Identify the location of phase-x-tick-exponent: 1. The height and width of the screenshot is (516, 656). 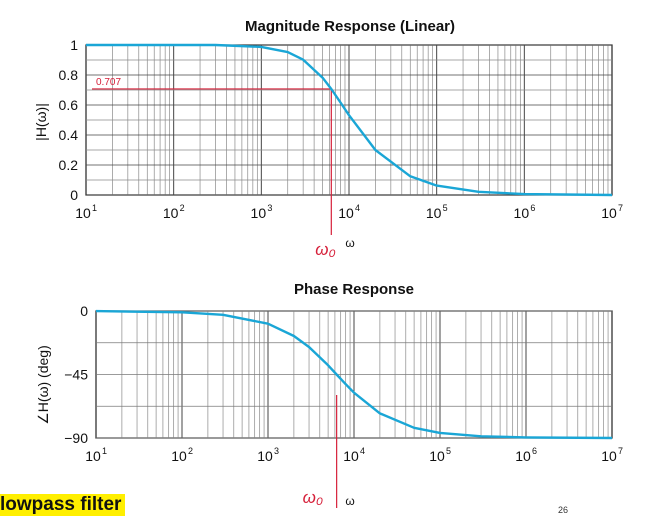
(104, 451).